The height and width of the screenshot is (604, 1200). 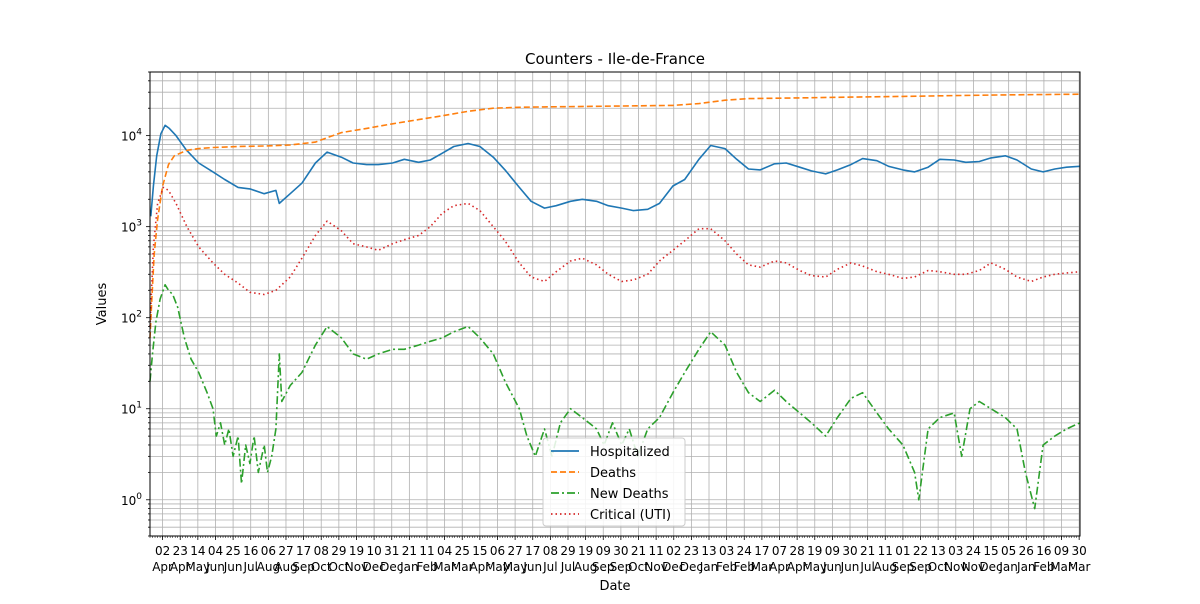 What do you see at coordinates (131, 318) in the screenshot?
I see `y-tick-label: 10²` at bounding box center [131, 318].